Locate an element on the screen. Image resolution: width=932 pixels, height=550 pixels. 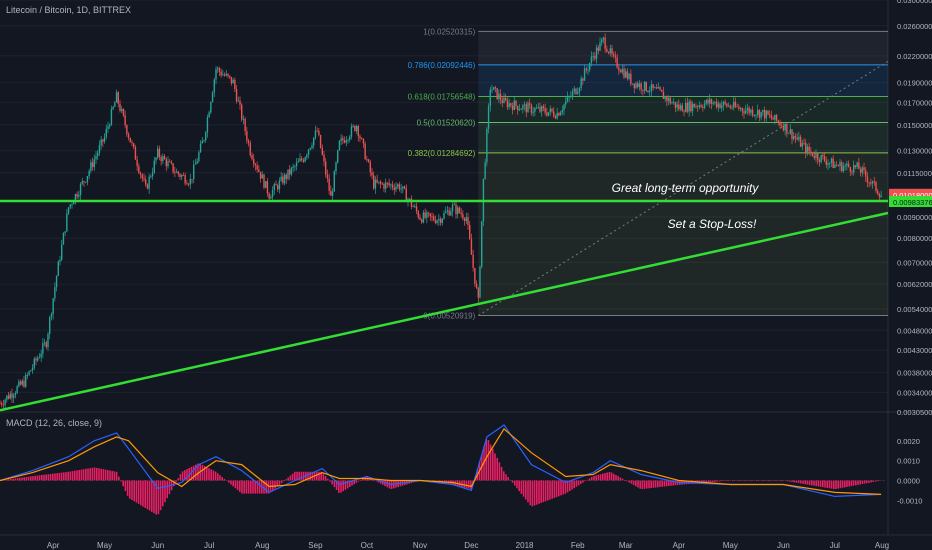
macd-line is located at coordinates (441, 461).